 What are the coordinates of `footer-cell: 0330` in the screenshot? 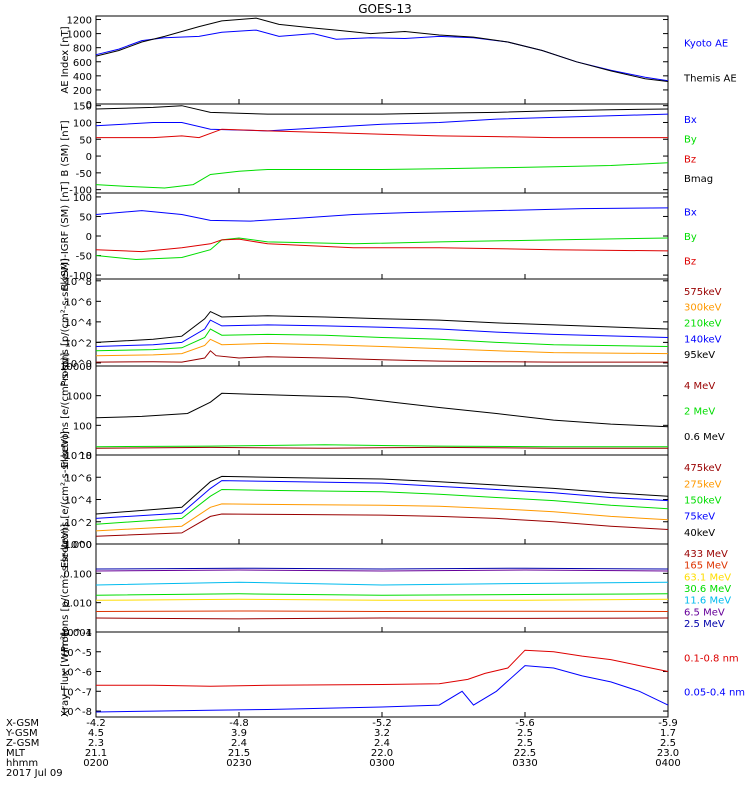 It's located at (524, 763).